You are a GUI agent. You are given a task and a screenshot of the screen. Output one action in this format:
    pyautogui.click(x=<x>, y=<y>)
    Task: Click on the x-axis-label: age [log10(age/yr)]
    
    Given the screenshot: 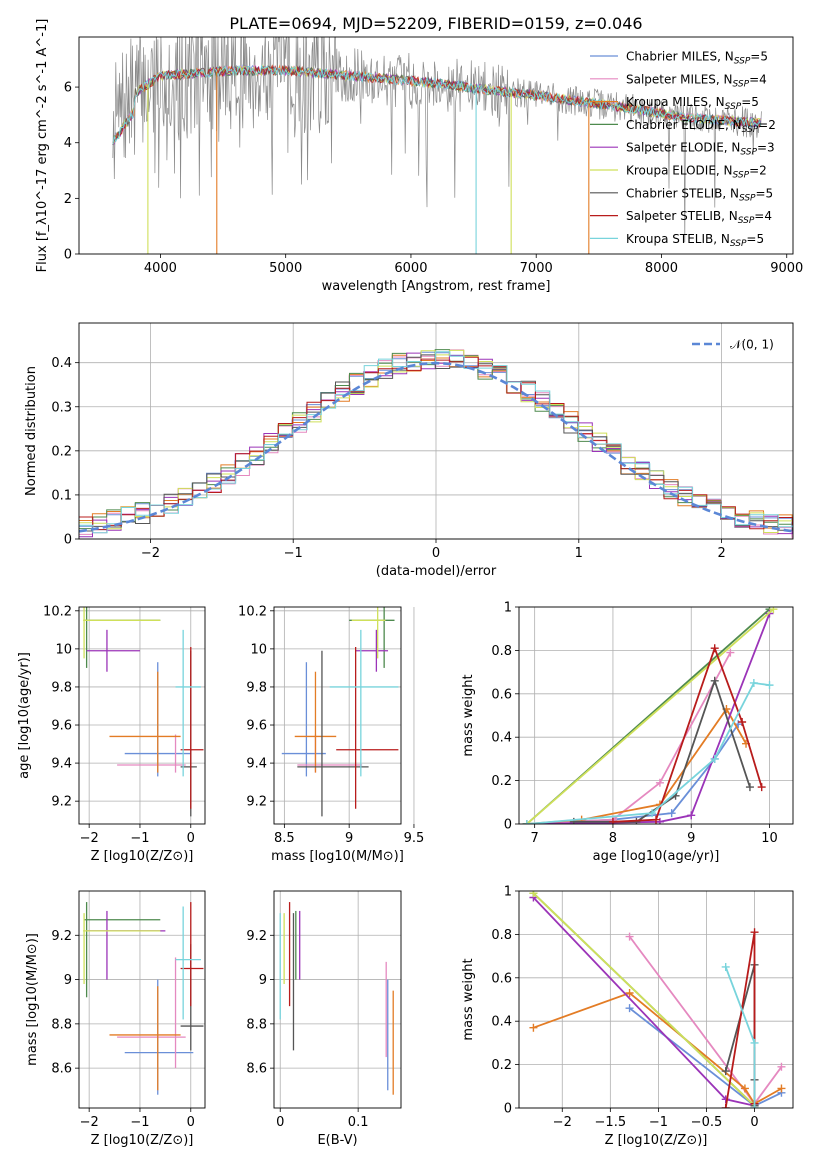 What is the action you would take?
    pyautogui.click(x=656, y=856)
    